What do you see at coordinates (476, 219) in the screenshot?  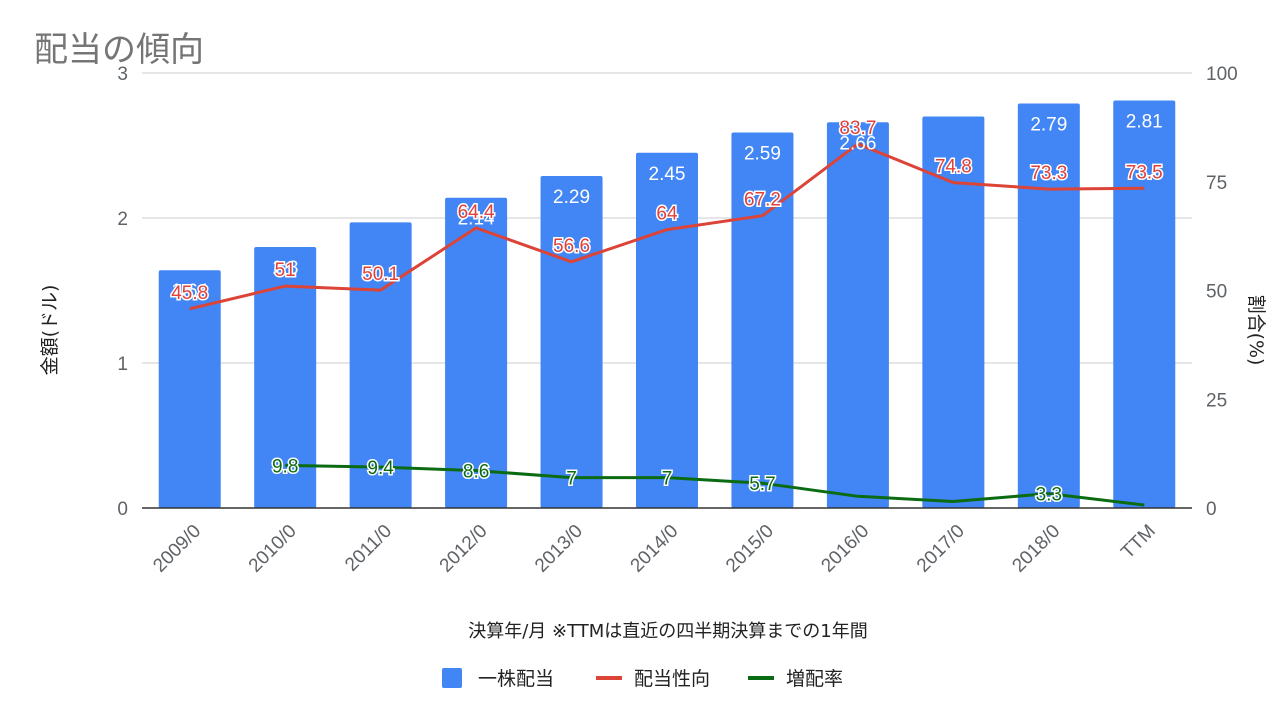 I see `bar-data-label: 2.14` at bounding box center [476, 219].